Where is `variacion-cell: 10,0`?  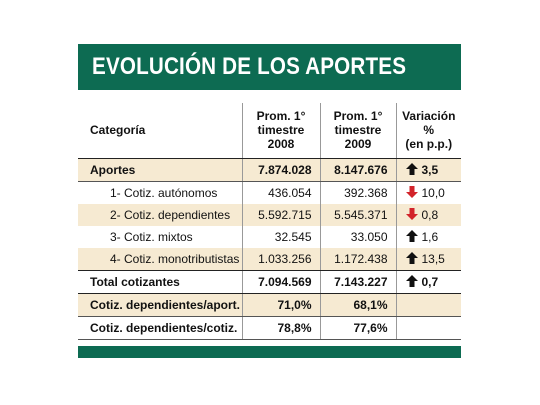
variacion-cell: 10,0 is located at coordinates (428, 192).